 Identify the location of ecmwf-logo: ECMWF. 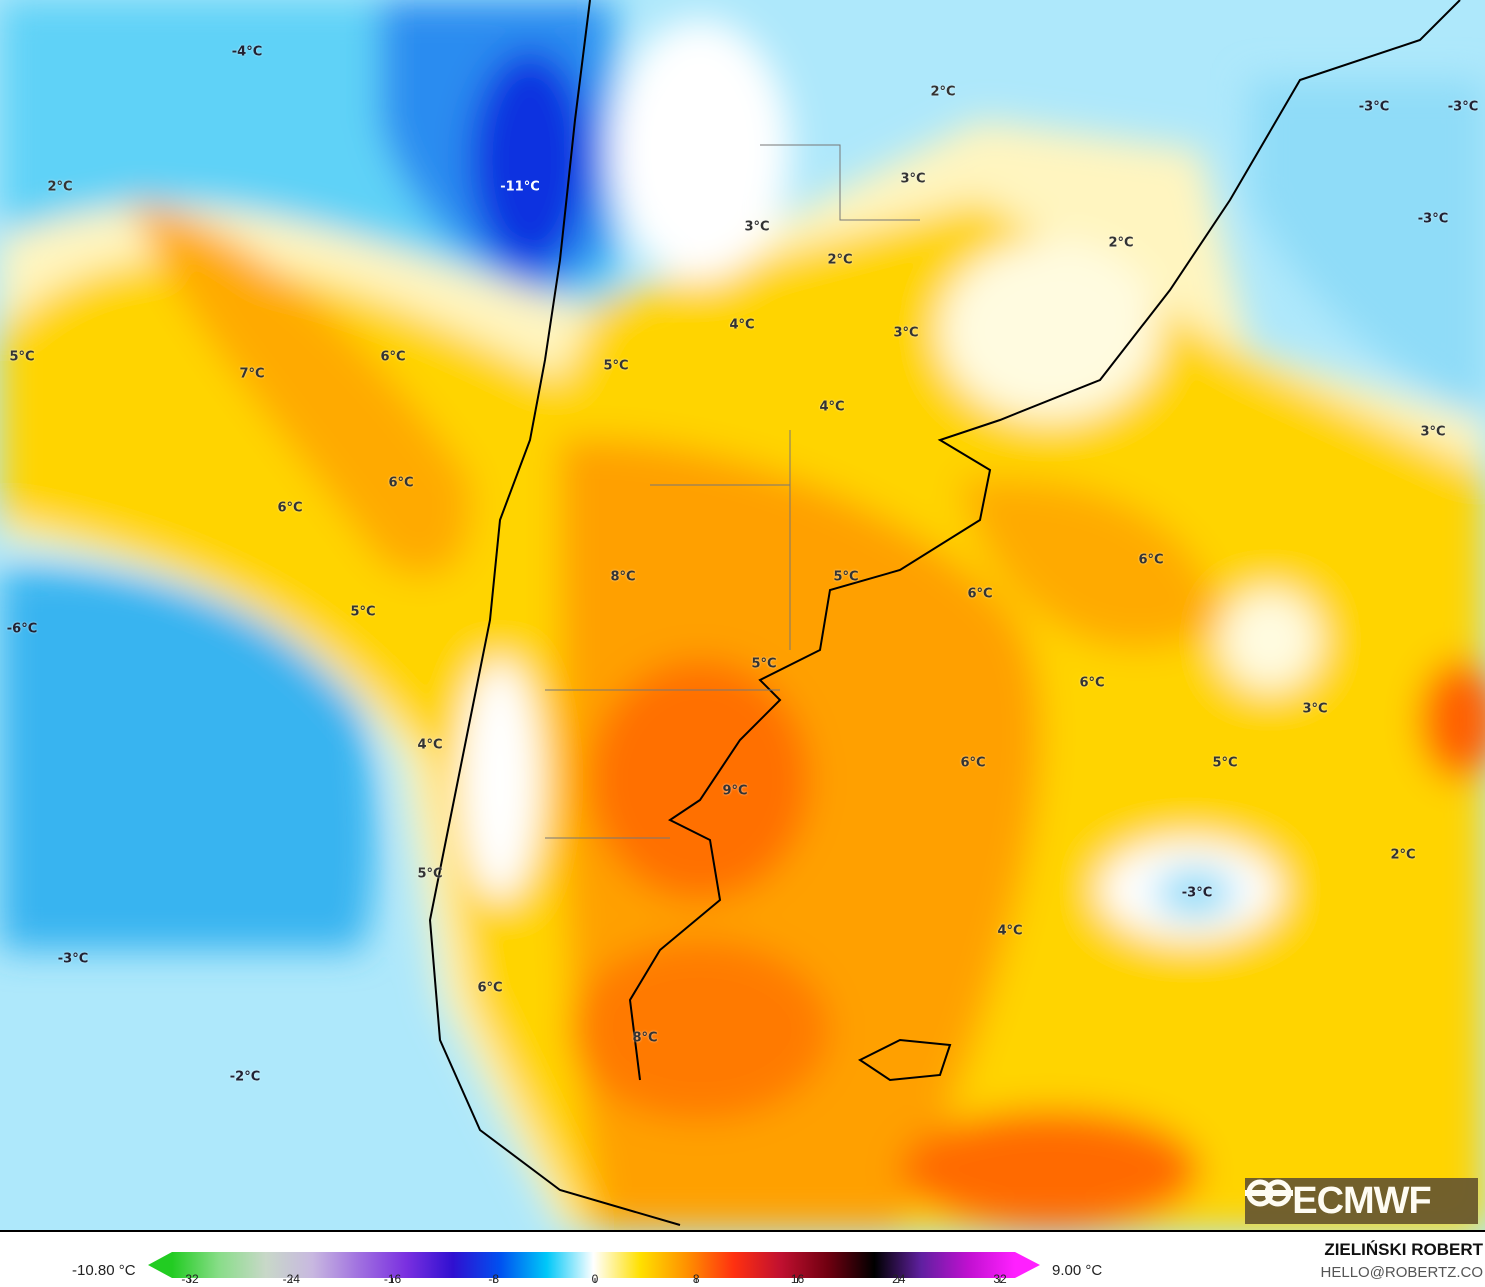
(1361, 1201).